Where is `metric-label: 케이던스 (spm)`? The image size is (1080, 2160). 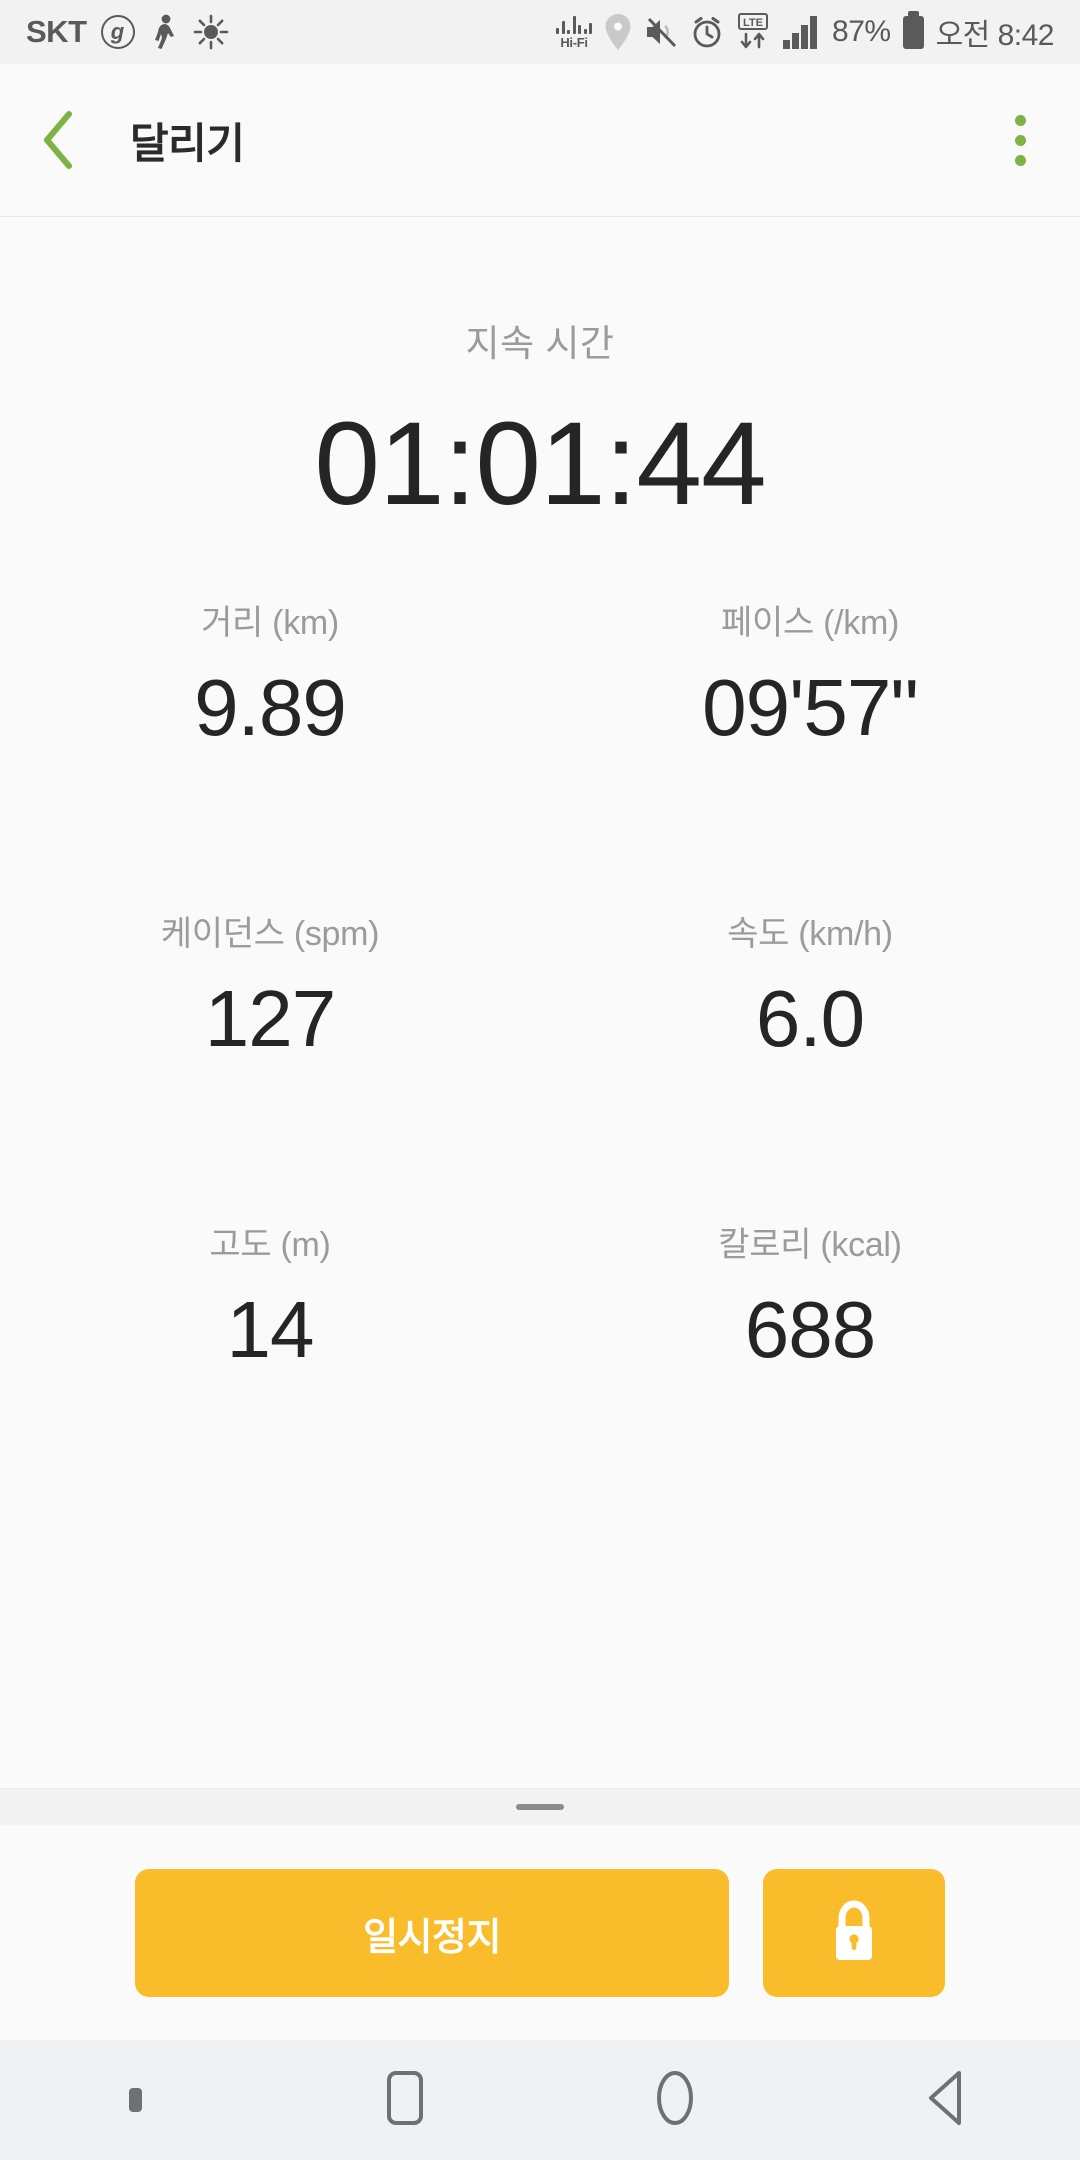 metric-label: 케이던스 (spm) is located at coordinates (270, 933).